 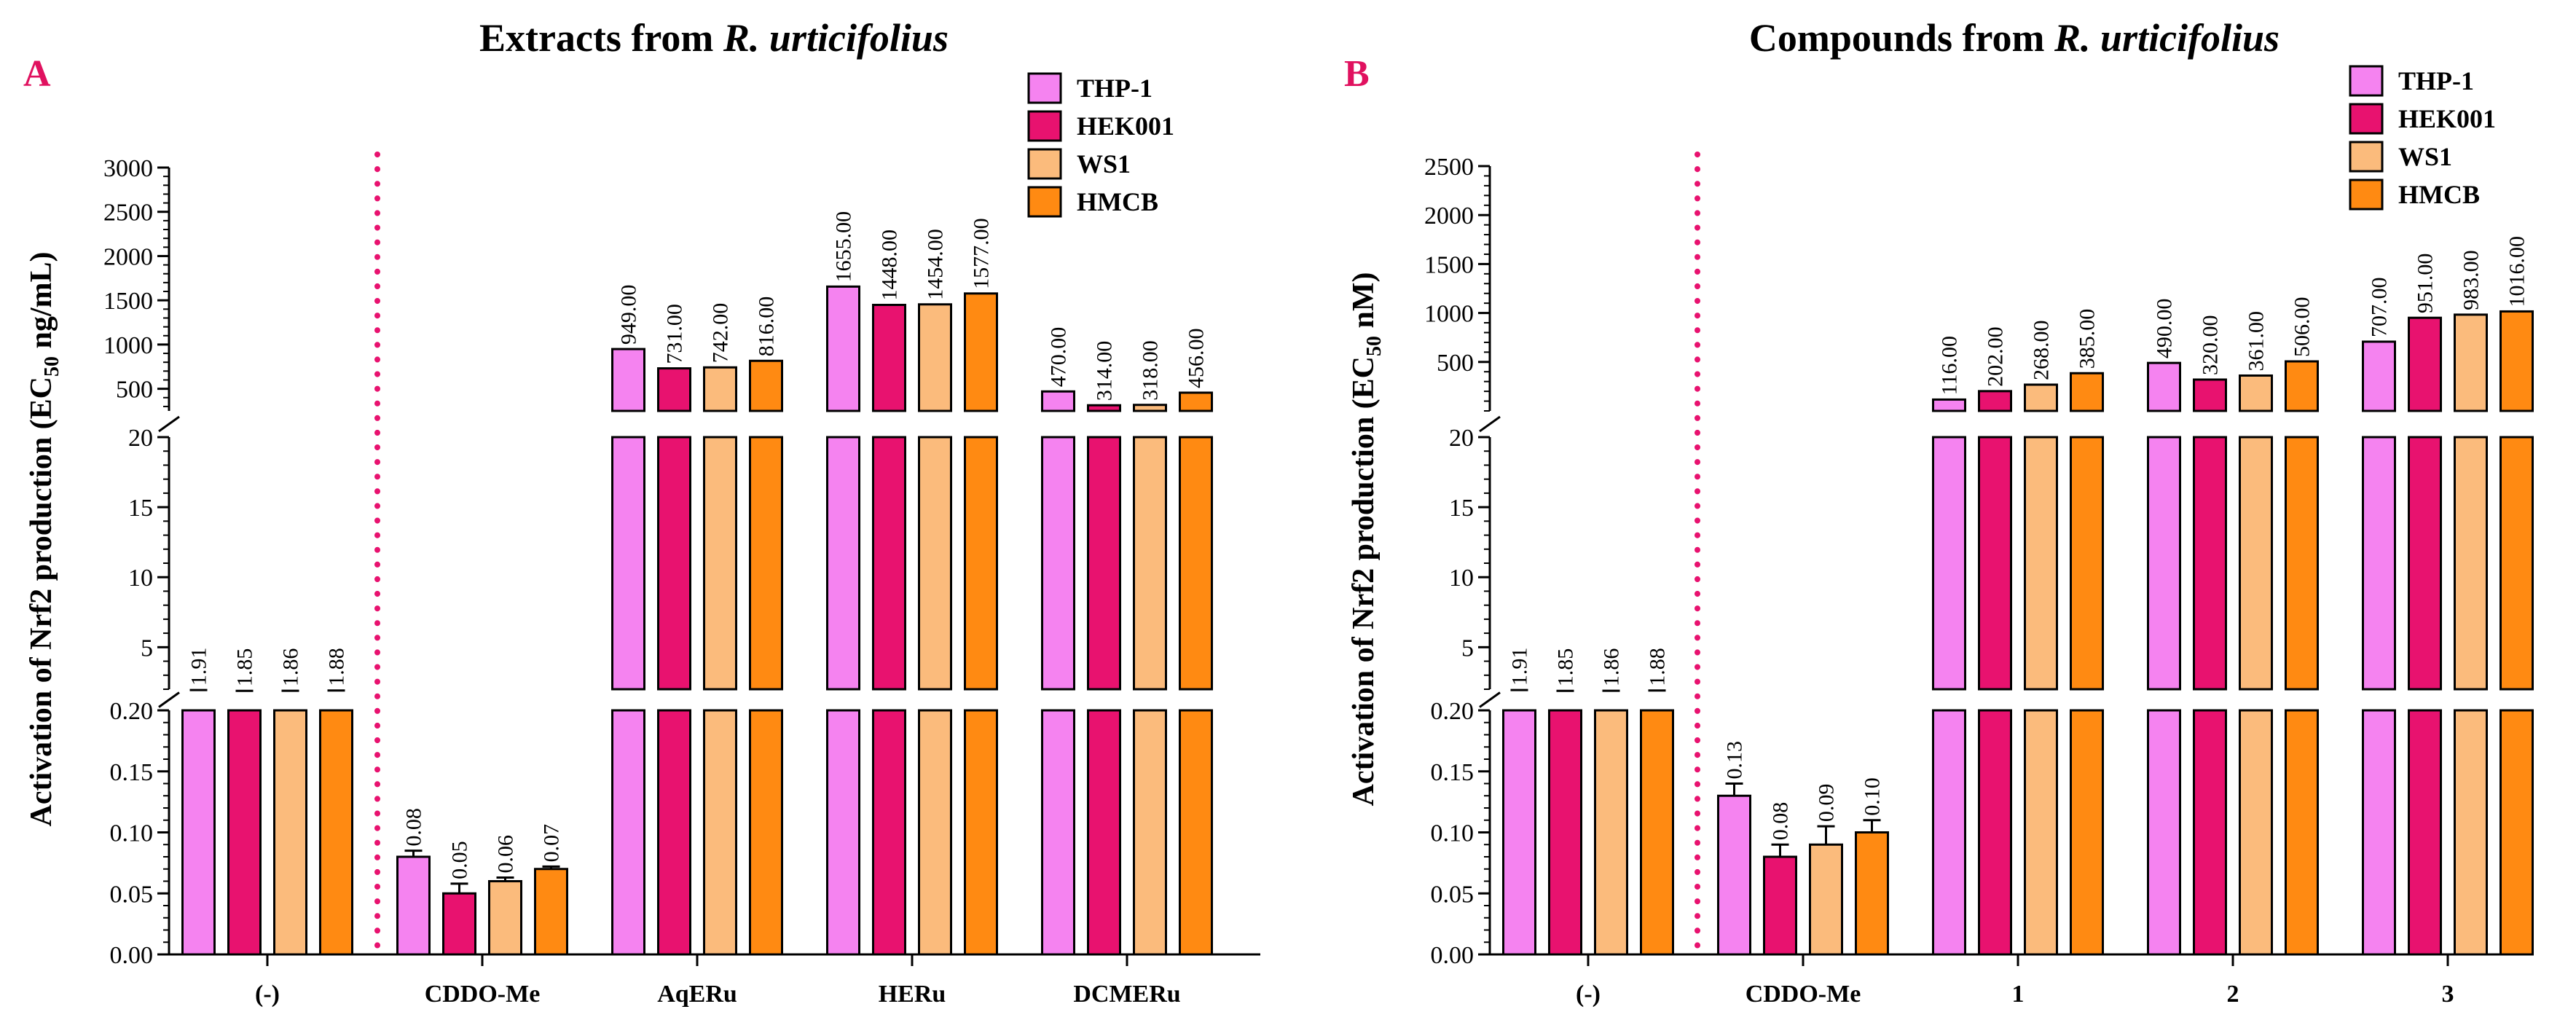 What do you see at coordinates (1150, 564) in the screenshot?
I see `bar-ws1-dcmeru-segment` at bounding box center [1150, 564].